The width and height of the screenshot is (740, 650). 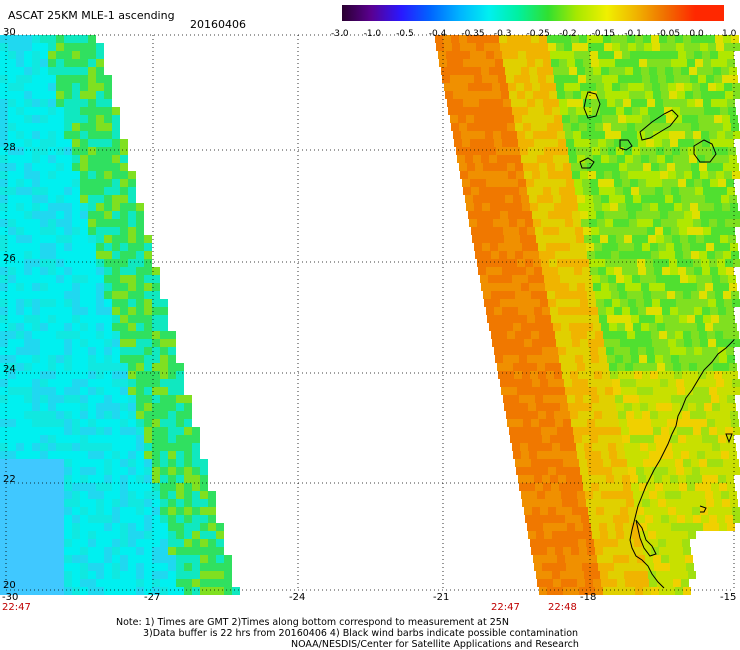 I want to click on y-tick-30: 30, so click(x=9, y=32).